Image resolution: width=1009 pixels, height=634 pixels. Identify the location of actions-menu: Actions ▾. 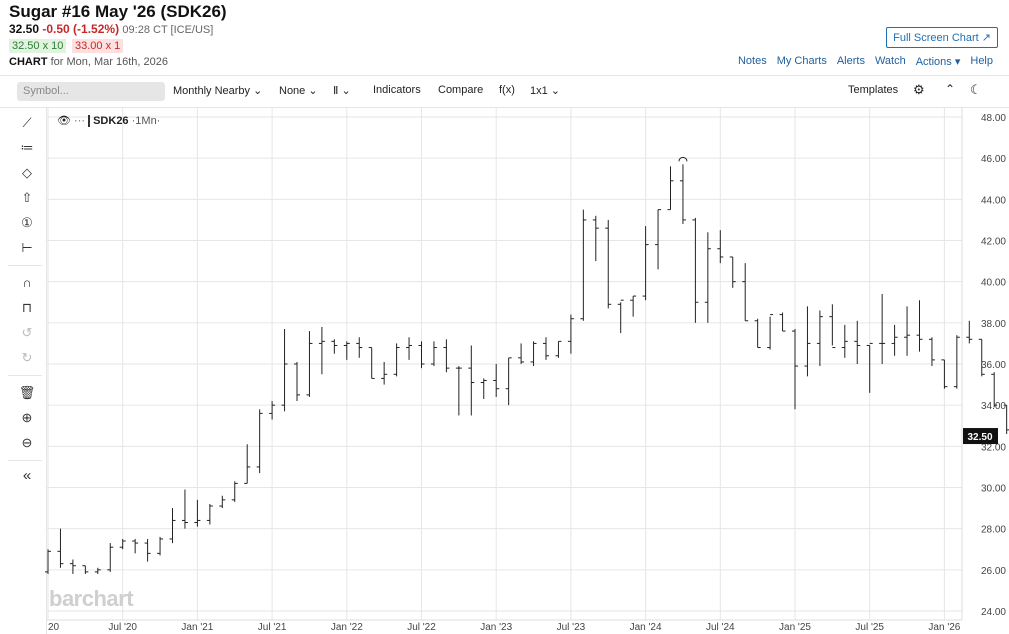
(938, 62).